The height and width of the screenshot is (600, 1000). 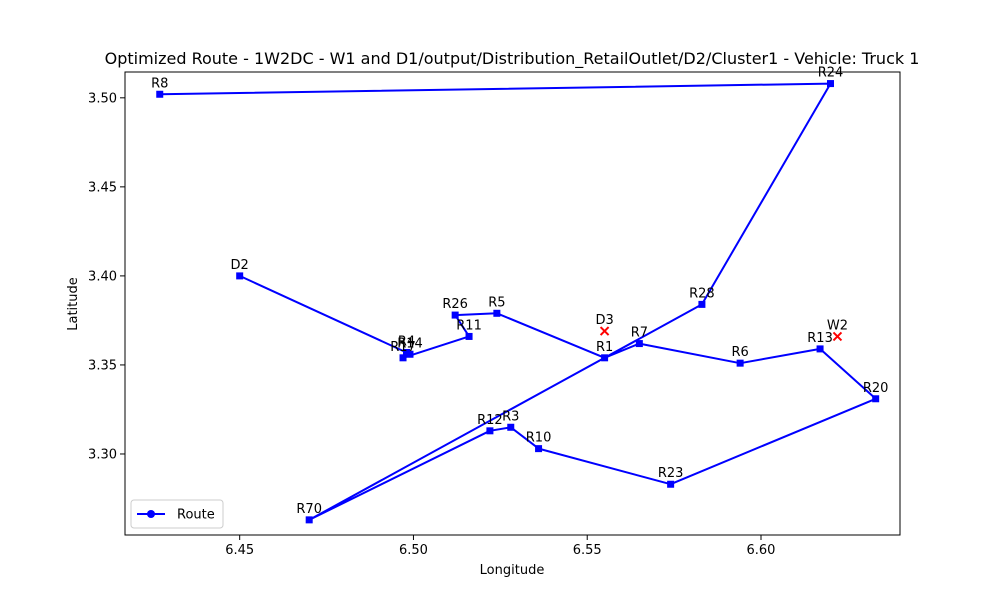 I want to click on route-stop-label: R14, so click(x=410, y=343).